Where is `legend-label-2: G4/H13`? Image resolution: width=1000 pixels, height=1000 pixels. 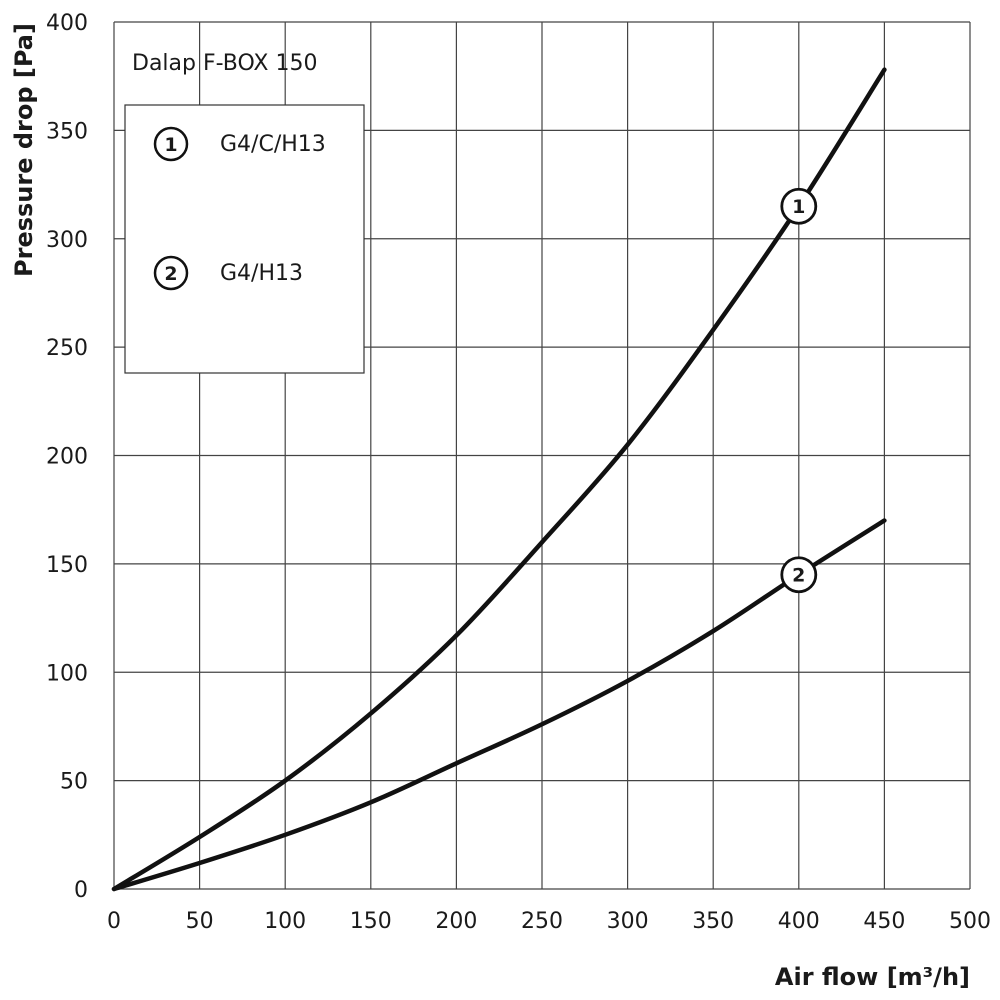
legend-label-2: G4/H13 is located at coordinates (261, 273).